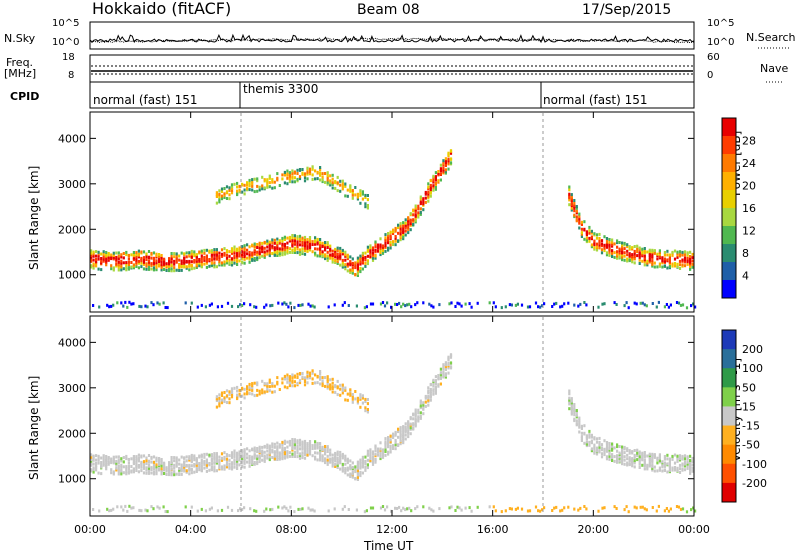  What do you see at coordinates (593, 529) in the screenshot?
I see `x-tick-label: 20:00` at bounding box center [593, 529].